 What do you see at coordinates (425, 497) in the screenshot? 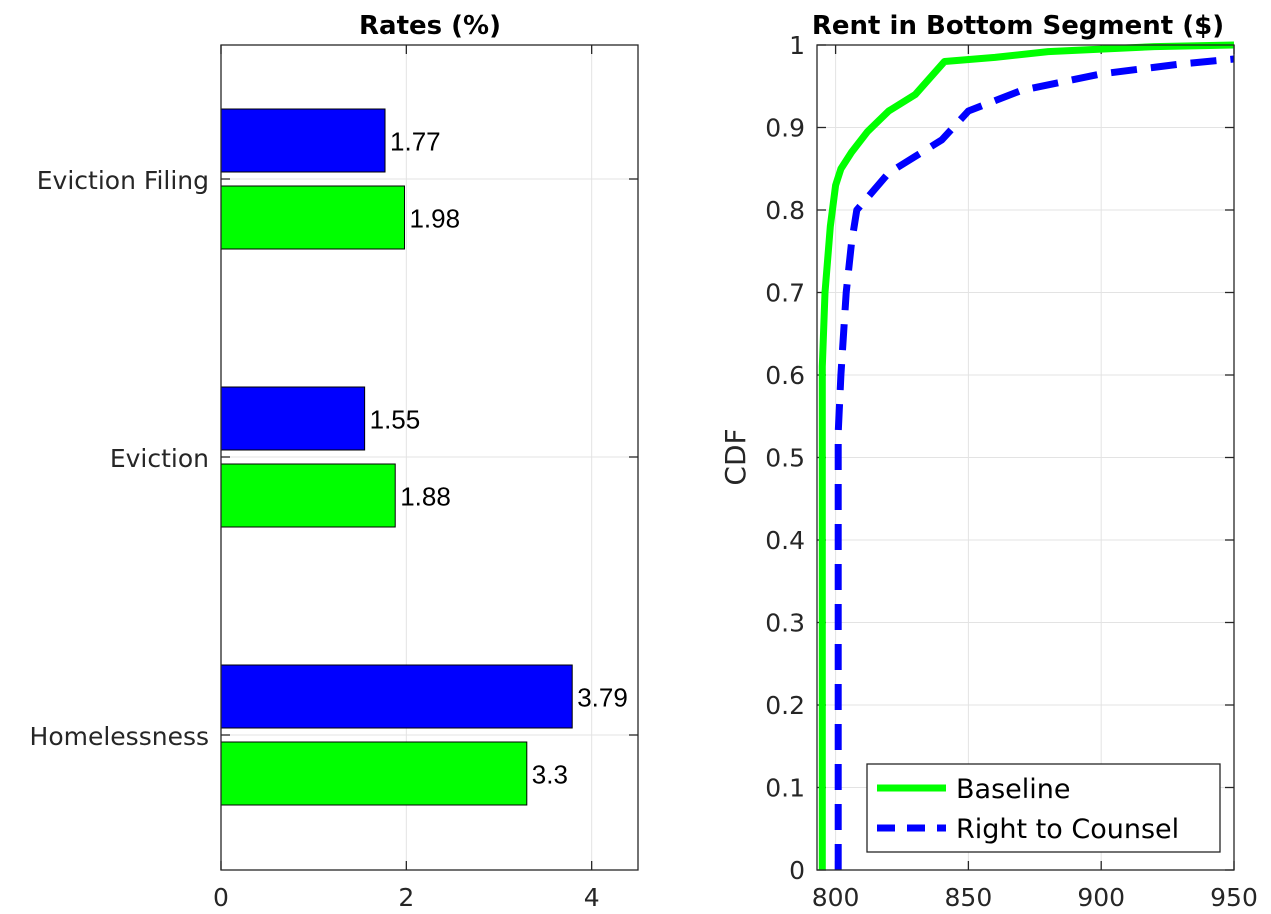
I see `bar-data-label: 1.88` at bounding box center [425, 497].